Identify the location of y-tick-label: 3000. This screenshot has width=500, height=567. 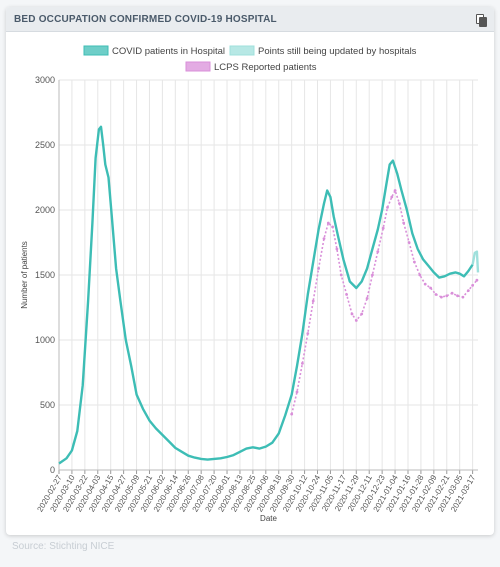
(45, 80).